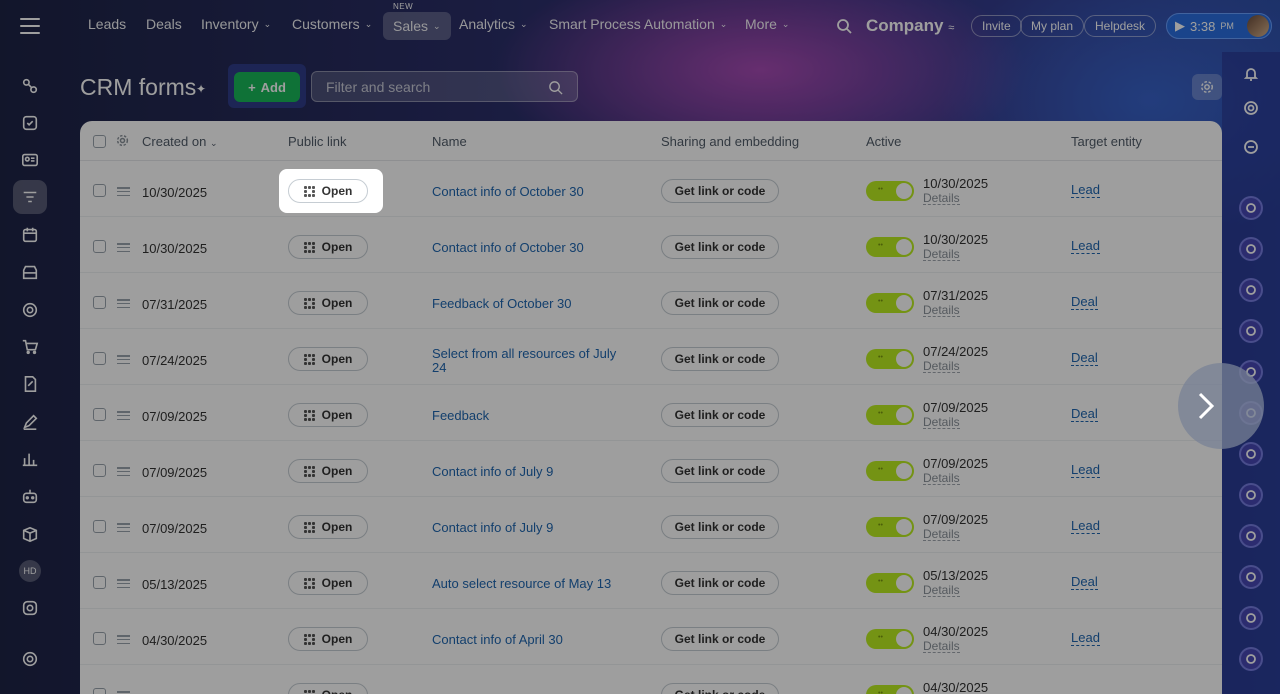 The image size is (1280, 694). What do you see at coordinates (267, 87) in the screenshot?
I see `add-button: + Add` at bounding box center [267, 87].